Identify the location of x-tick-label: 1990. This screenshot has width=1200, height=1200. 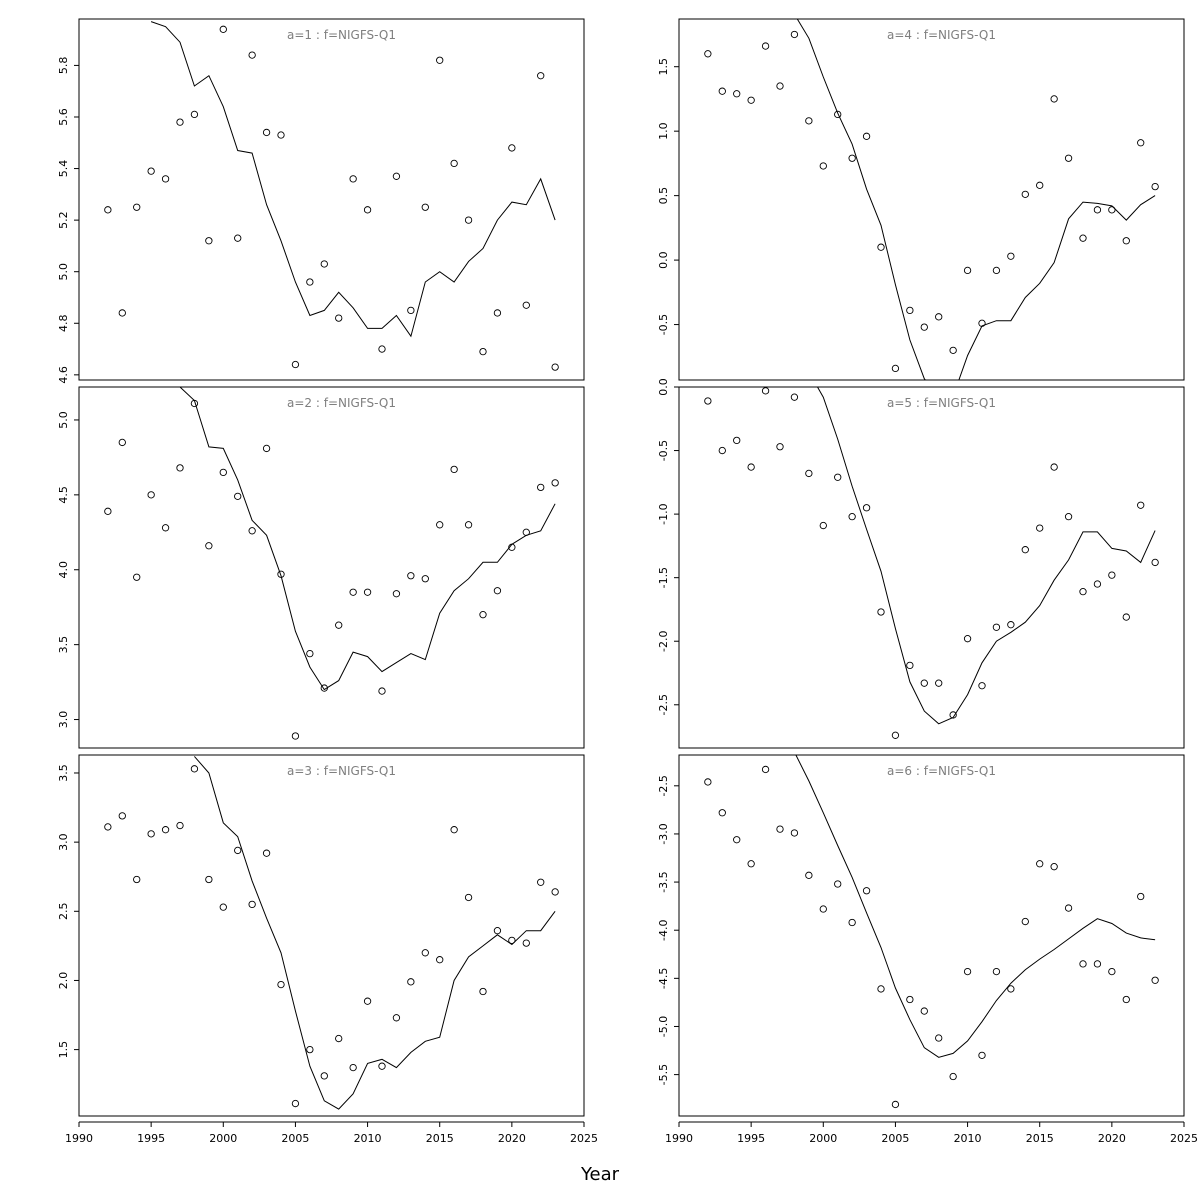
(679, 1138).